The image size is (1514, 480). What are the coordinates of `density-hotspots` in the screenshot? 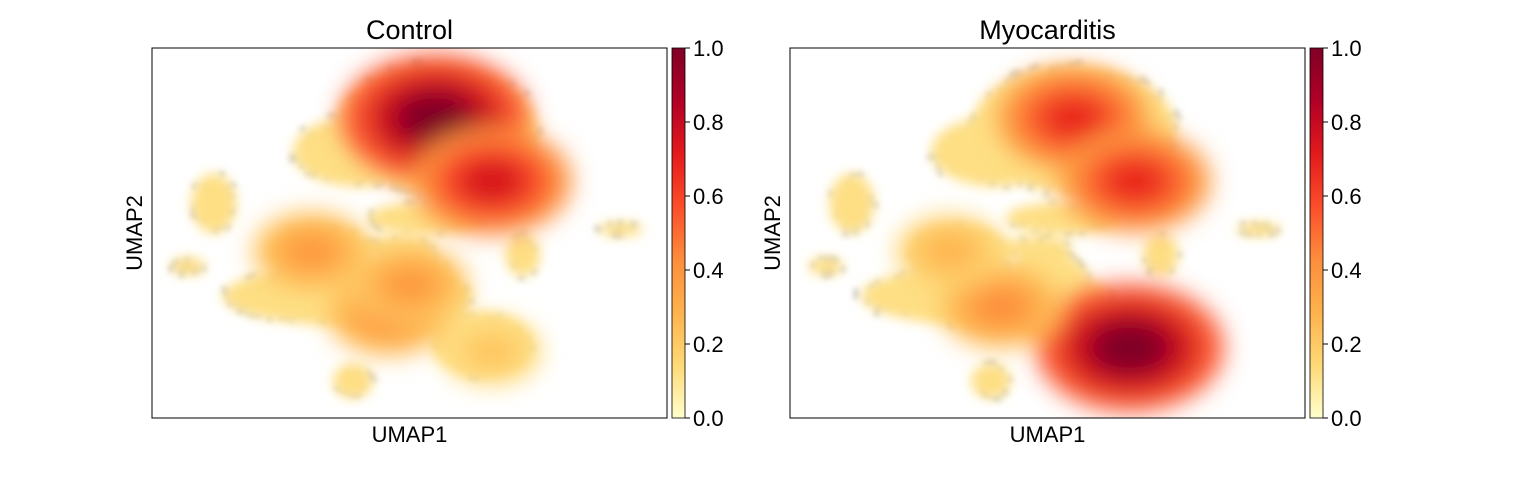 It's located at (412, 220).